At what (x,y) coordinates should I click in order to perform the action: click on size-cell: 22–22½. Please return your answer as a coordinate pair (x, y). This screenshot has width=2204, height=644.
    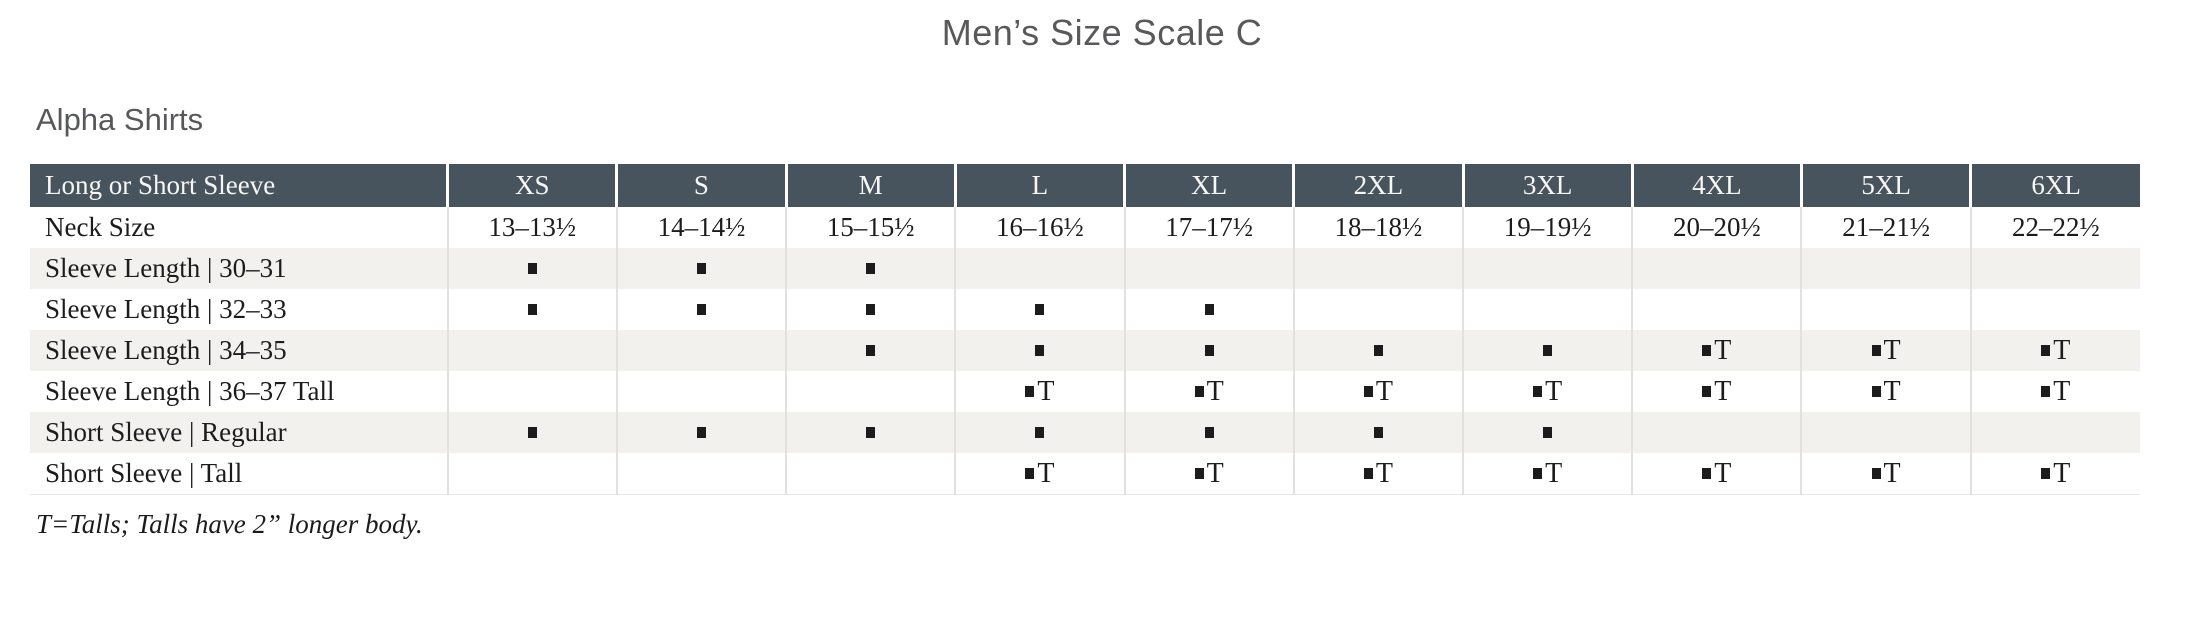
    Looking at the image, I should click on (2054, 227).